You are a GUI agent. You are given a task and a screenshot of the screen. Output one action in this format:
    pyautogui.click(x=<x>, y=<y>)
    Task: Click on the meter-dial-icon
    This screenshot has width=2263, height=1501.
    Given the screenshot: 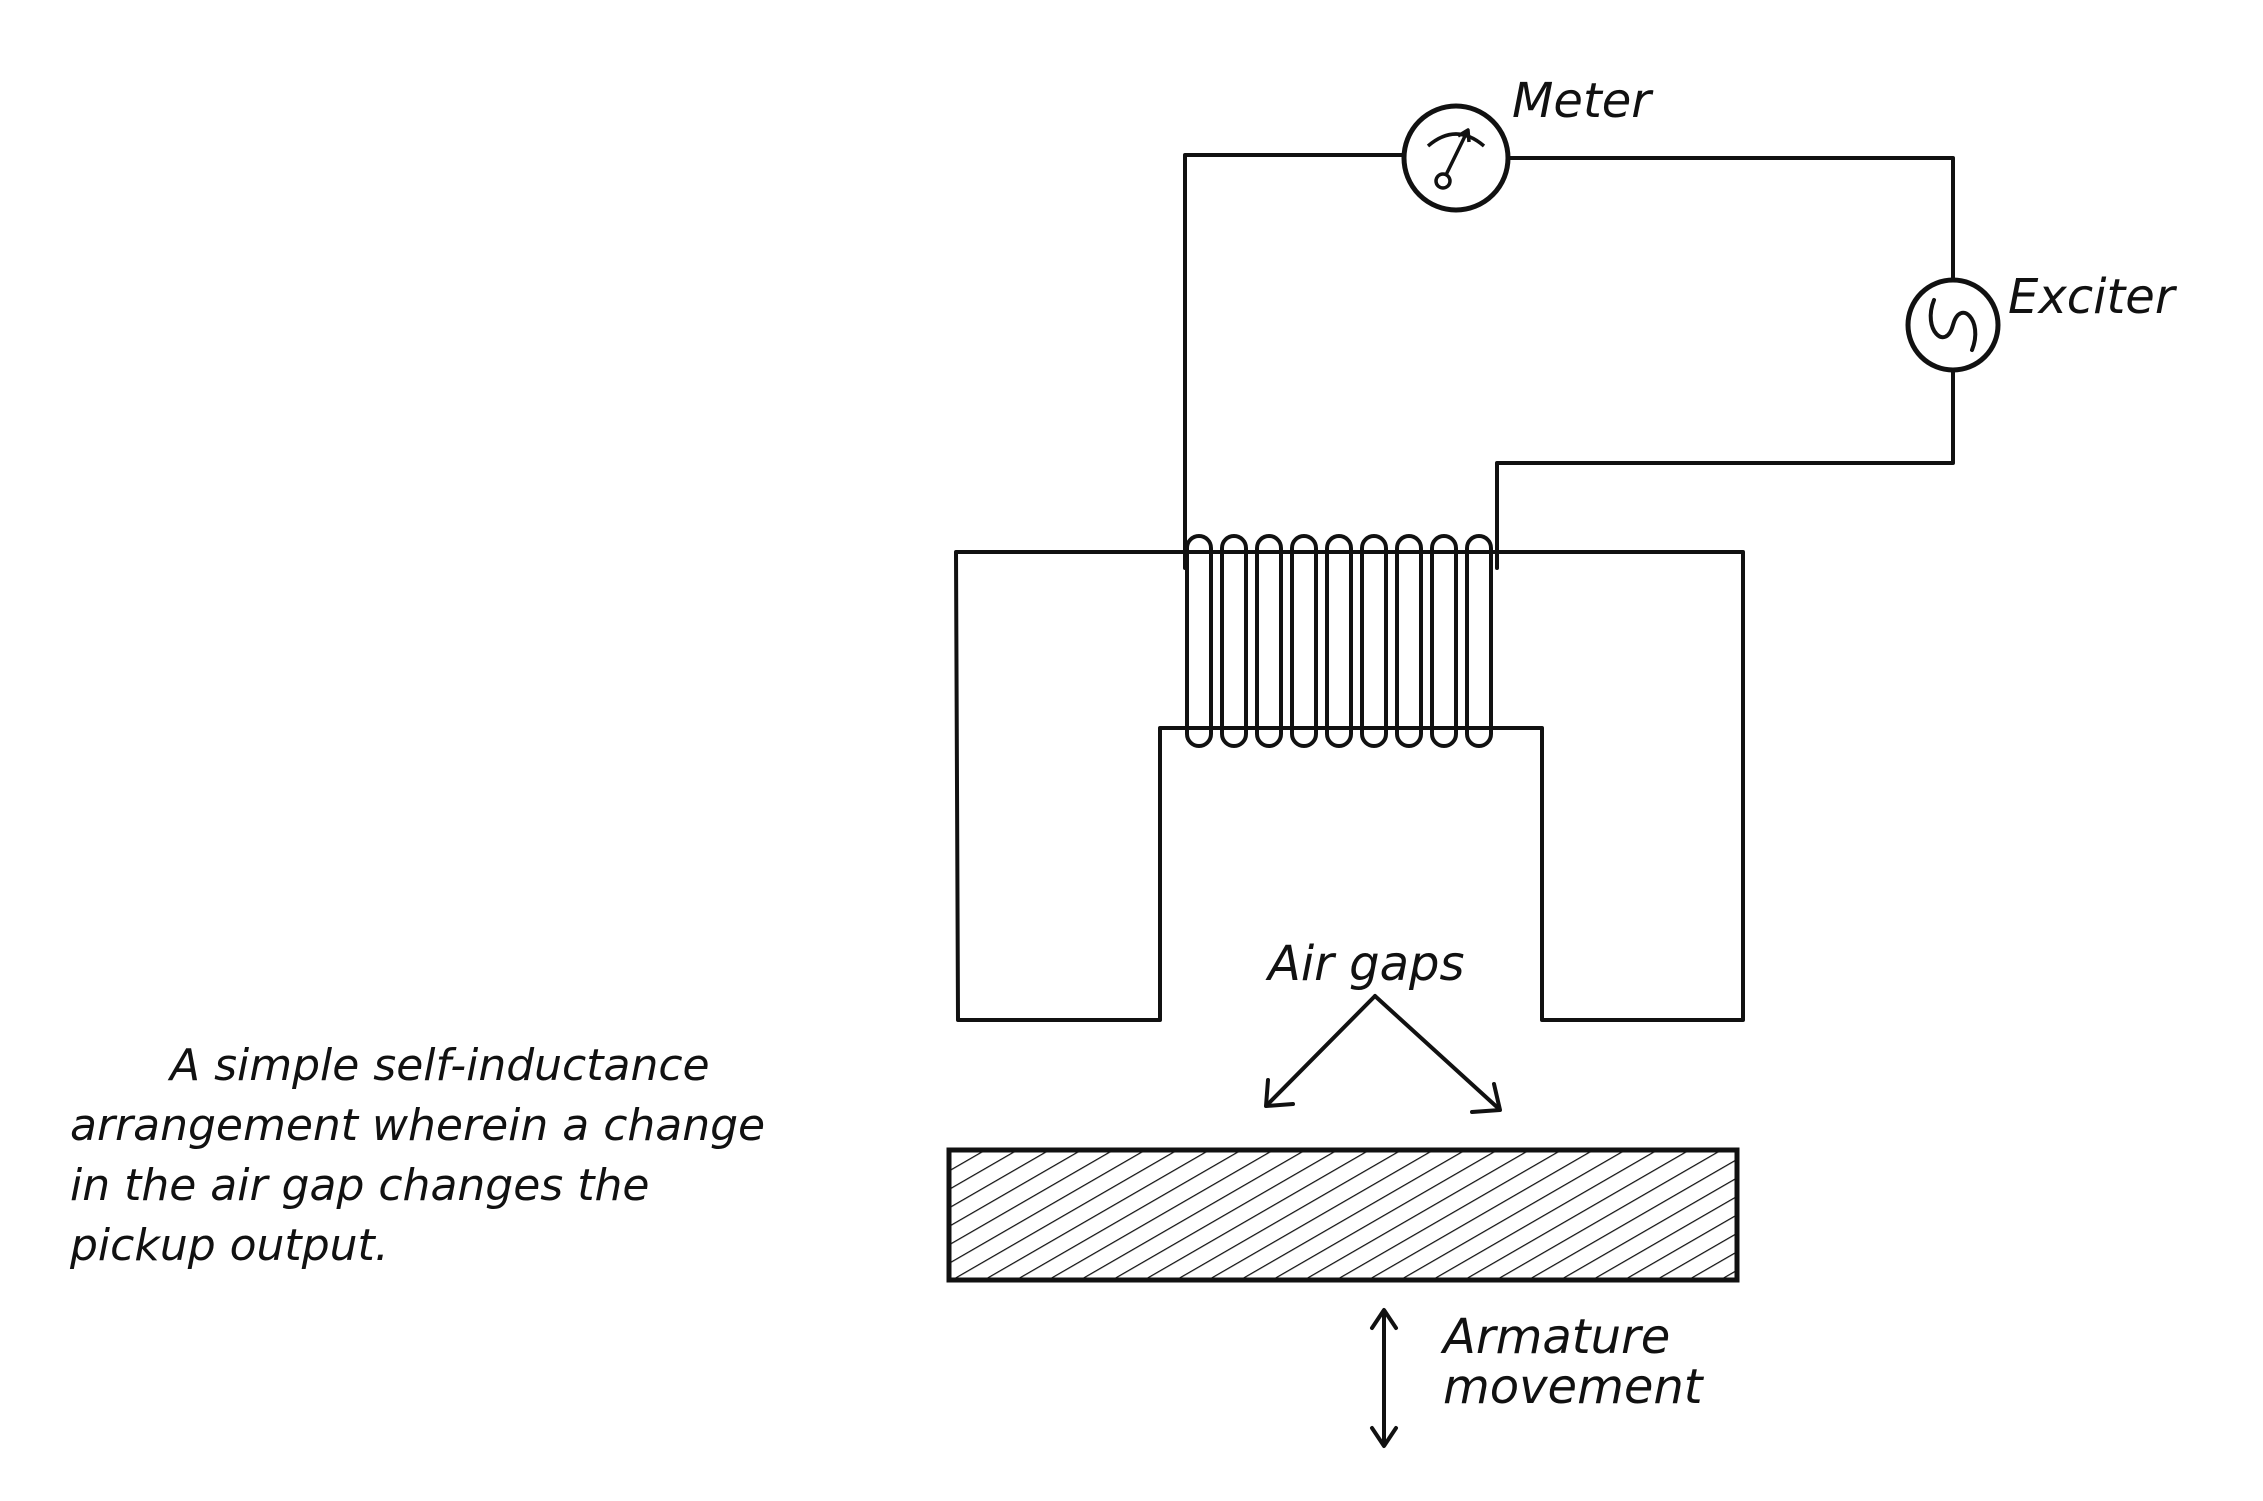 What is the action you would take?
    pyautogui.click(x=1456, y=158)
    